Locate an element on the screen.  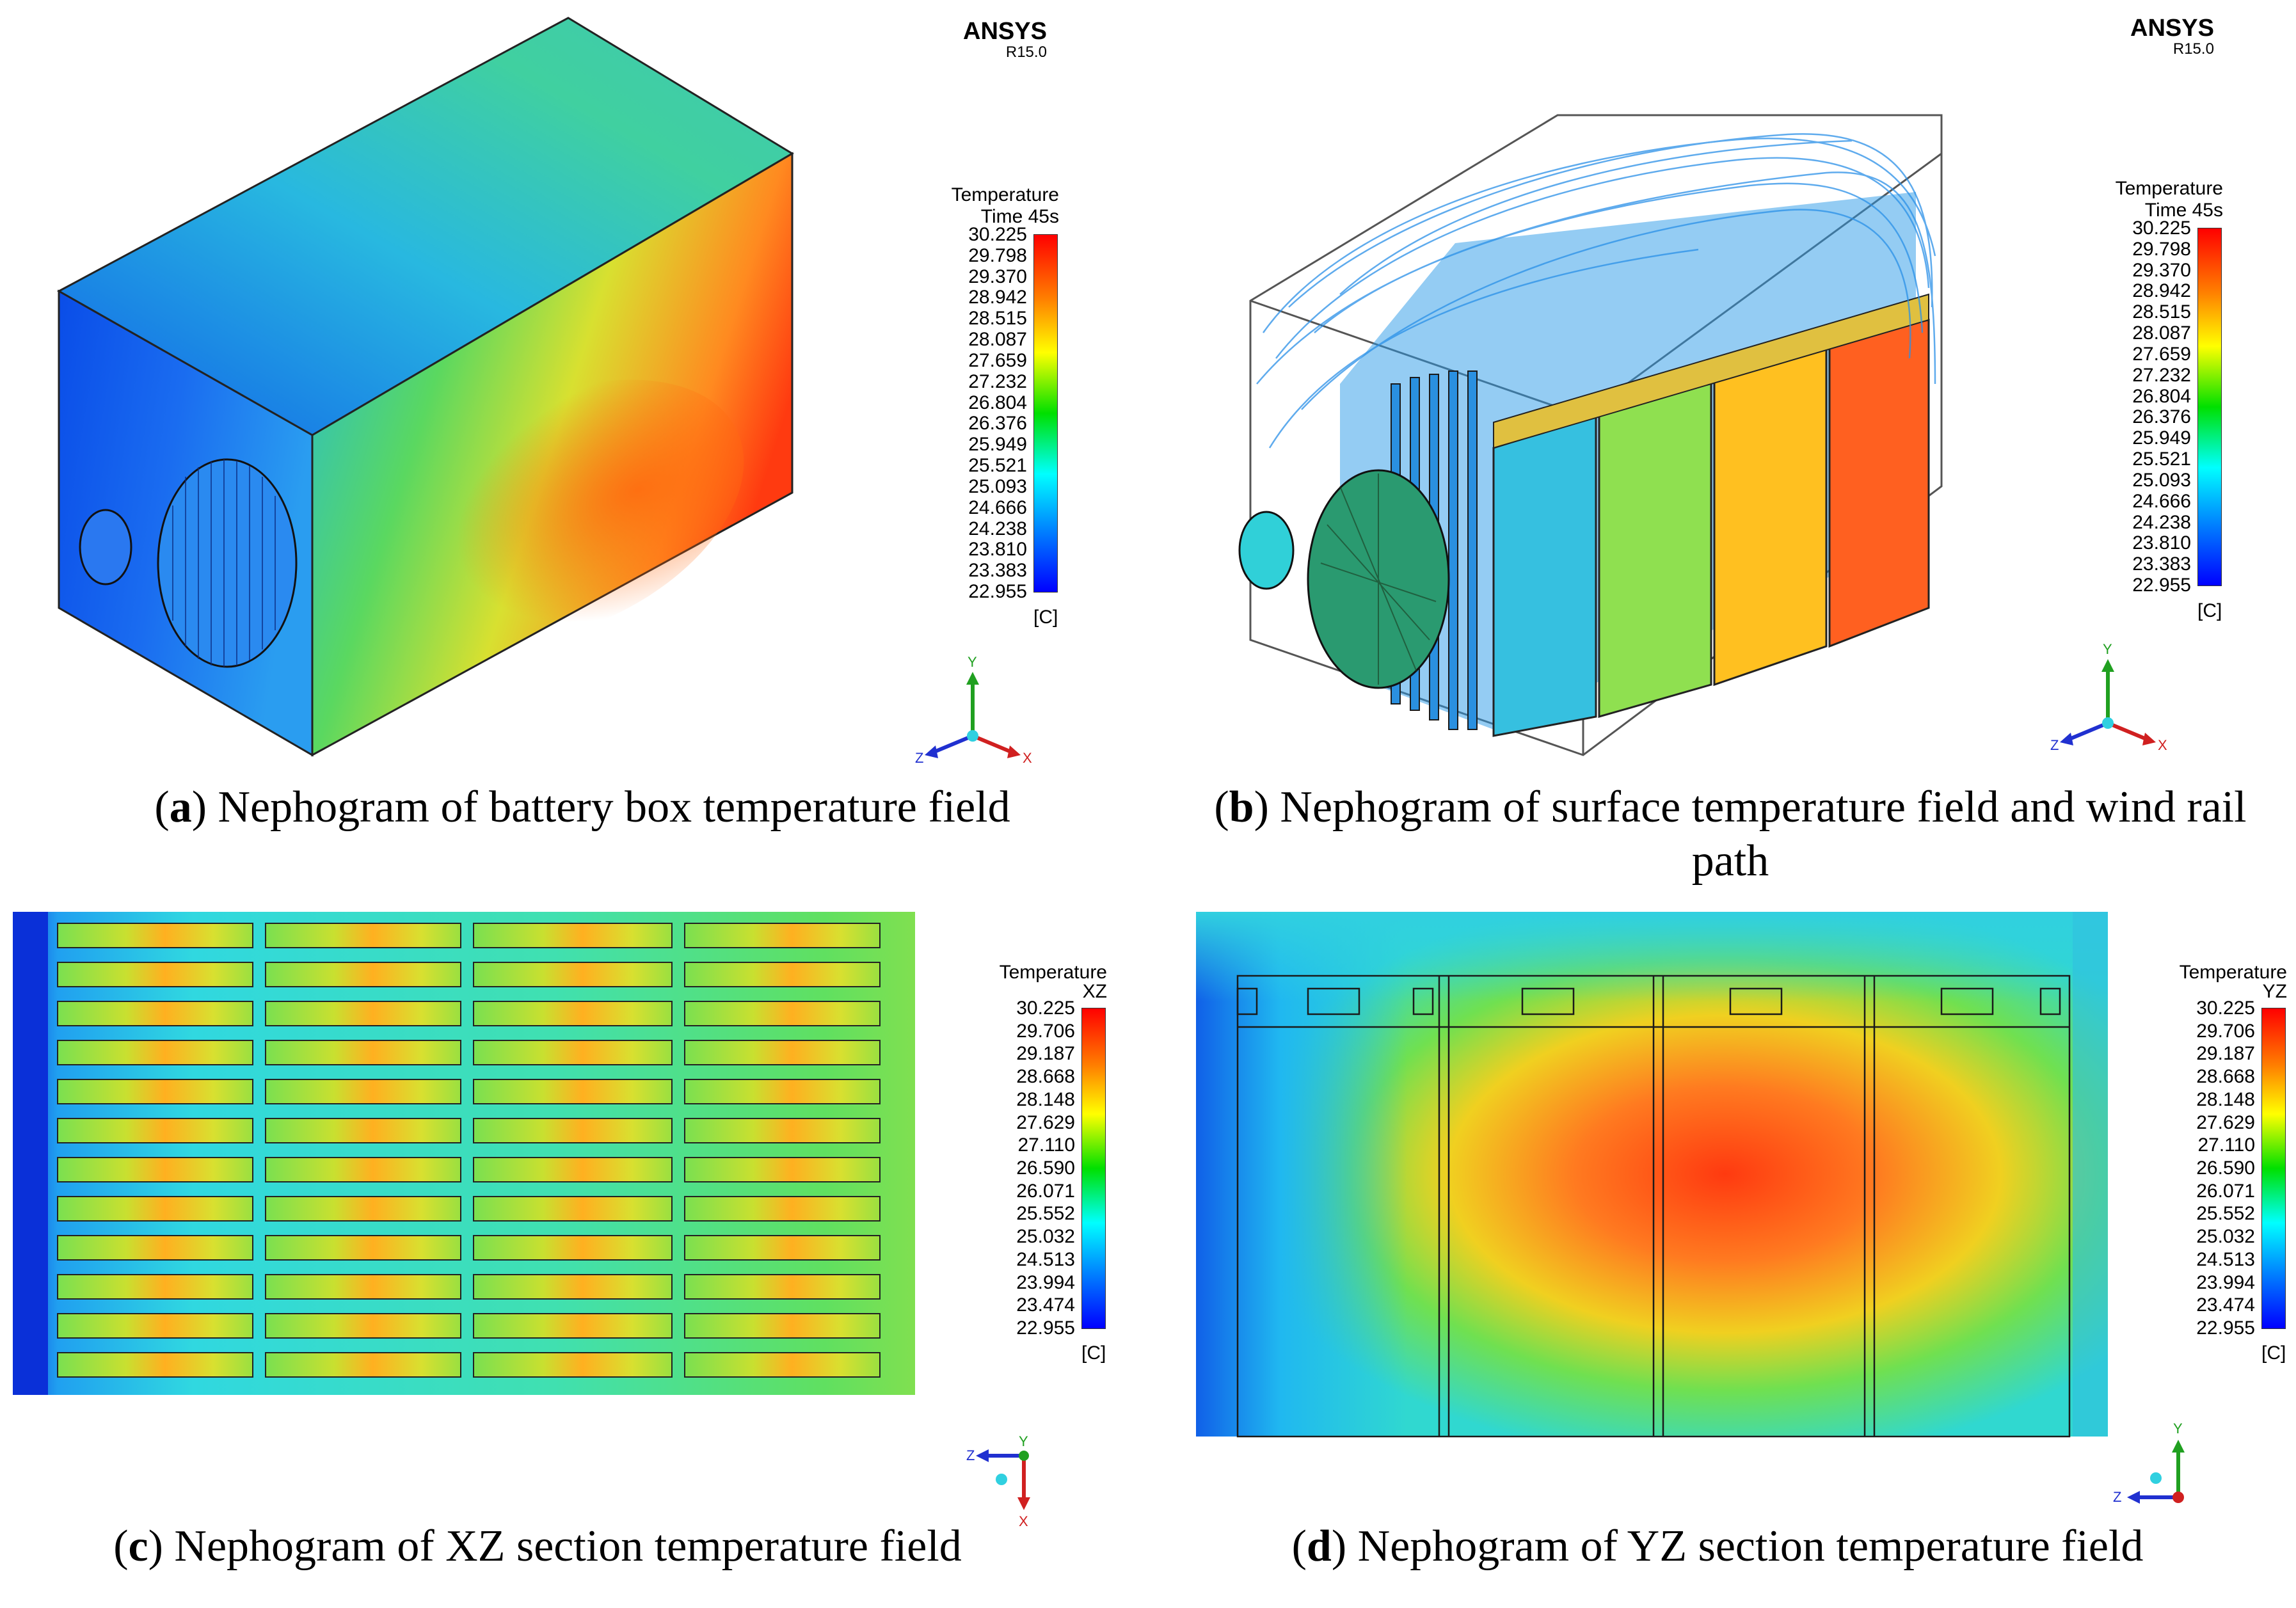
legend-tick-label: 25.032 is located at coordinates (1045, 1237).